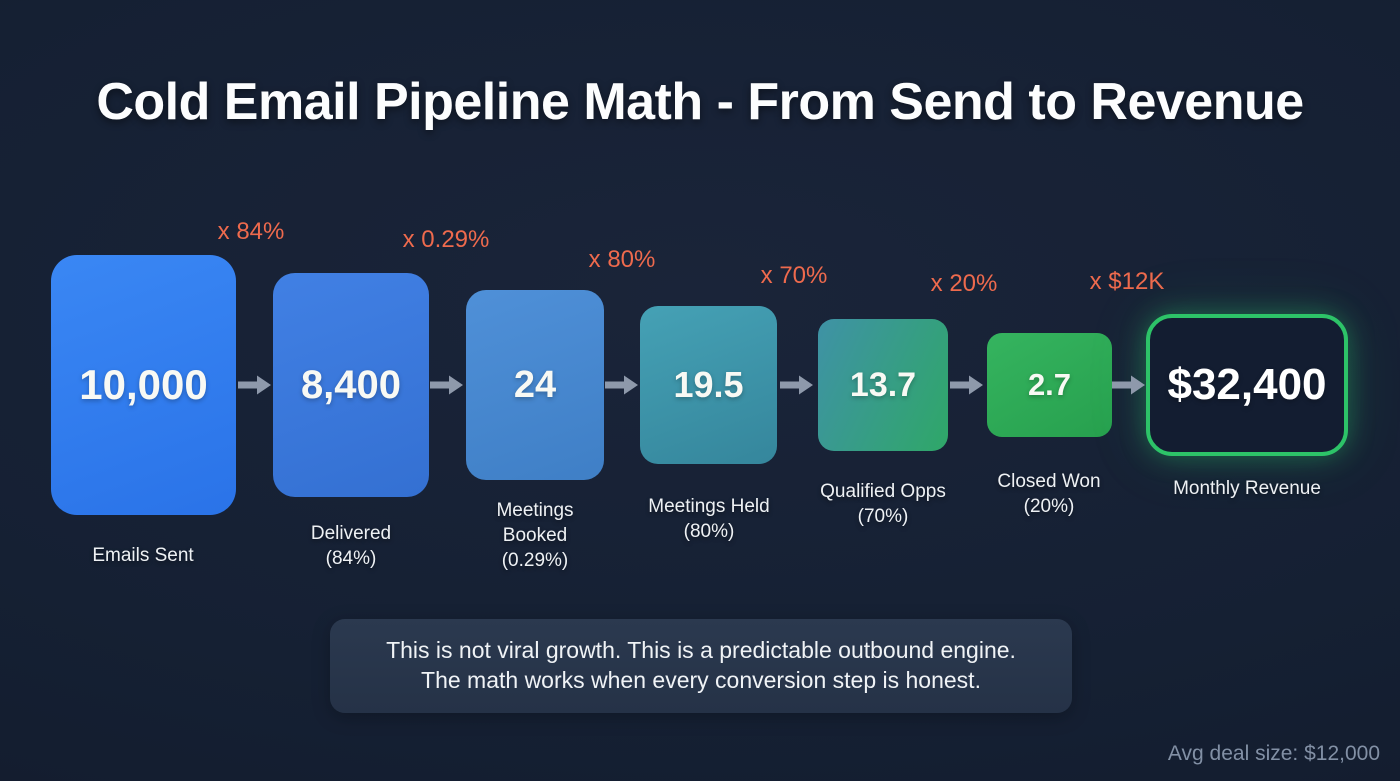 Image resolution: width=1400 pixels, height=781 pixels. I want to click on stage-label-qualified-opps: Qualified Opps (70%), so click(883, 504).